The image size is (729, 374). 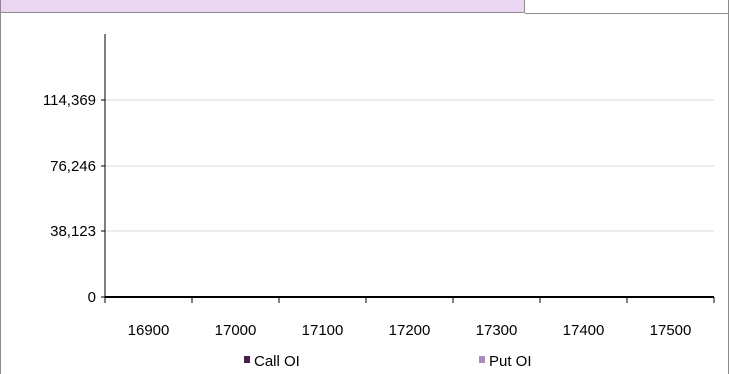 I want to click on x-tick-label-17500: 17500, so click(x=671, y=330).